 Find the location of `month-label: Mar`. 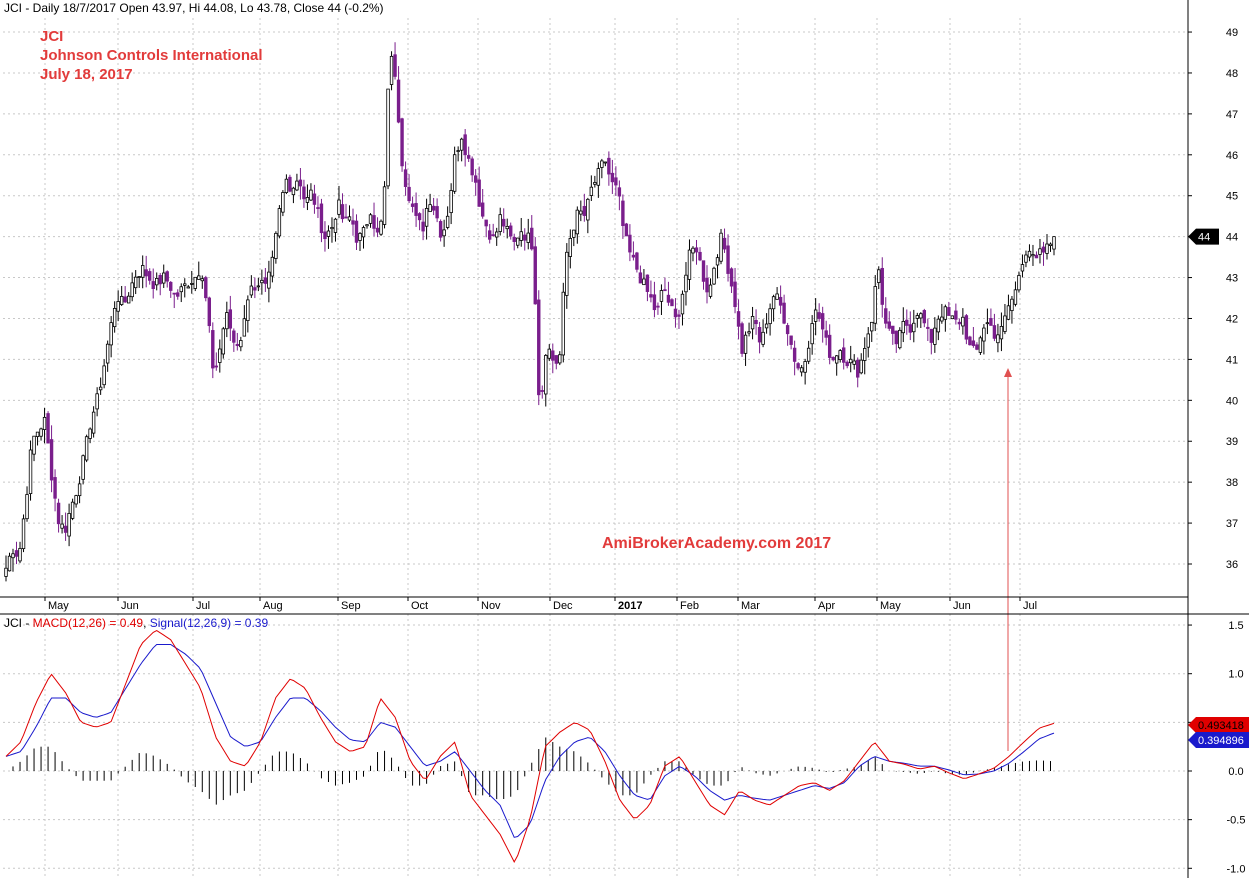

month-label: Mar is located at coordinates (750, 606).